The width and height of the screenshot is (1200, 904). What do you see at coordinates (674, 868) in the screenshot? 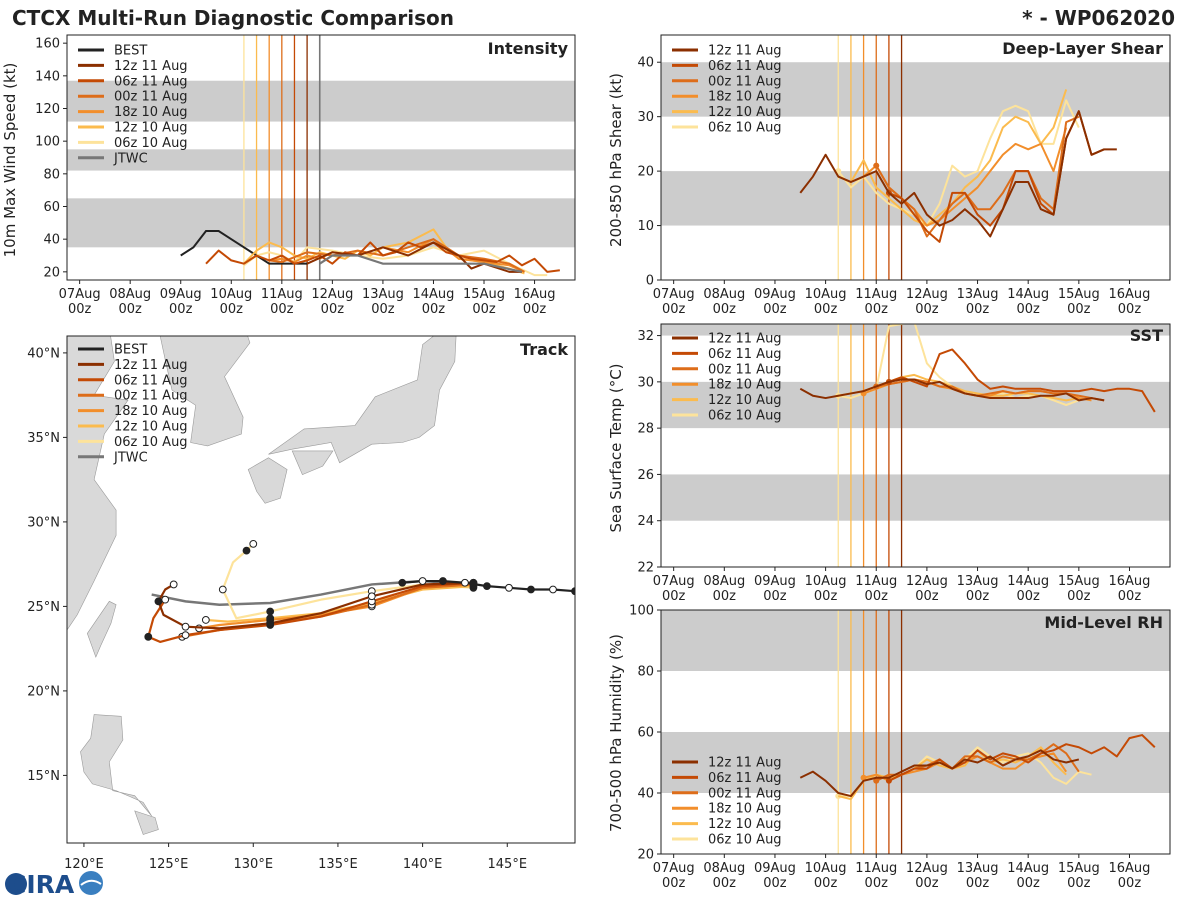
I see `rh-xtick-label: 07Aug` at bounding box center [674, 868].